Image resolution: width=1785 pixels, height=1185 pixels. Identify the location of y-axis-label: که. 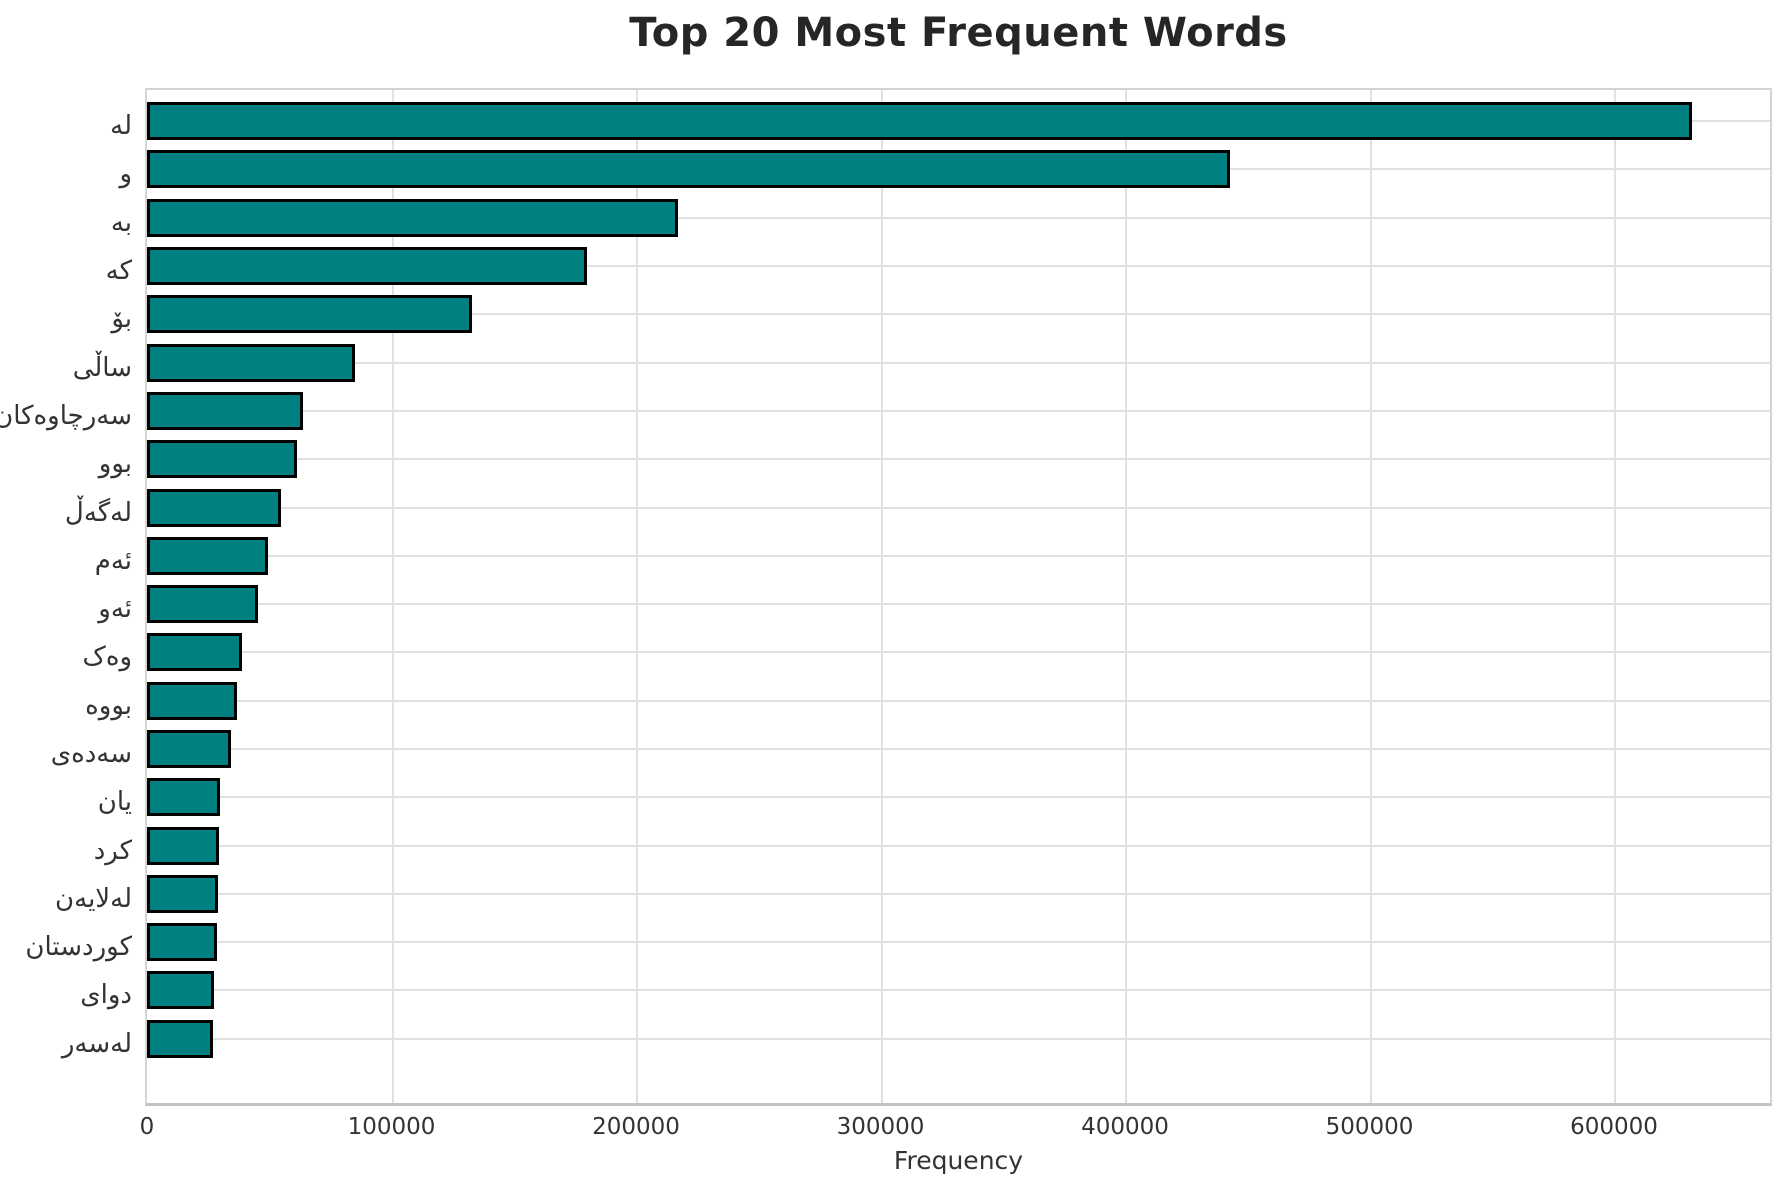
(118, 271).